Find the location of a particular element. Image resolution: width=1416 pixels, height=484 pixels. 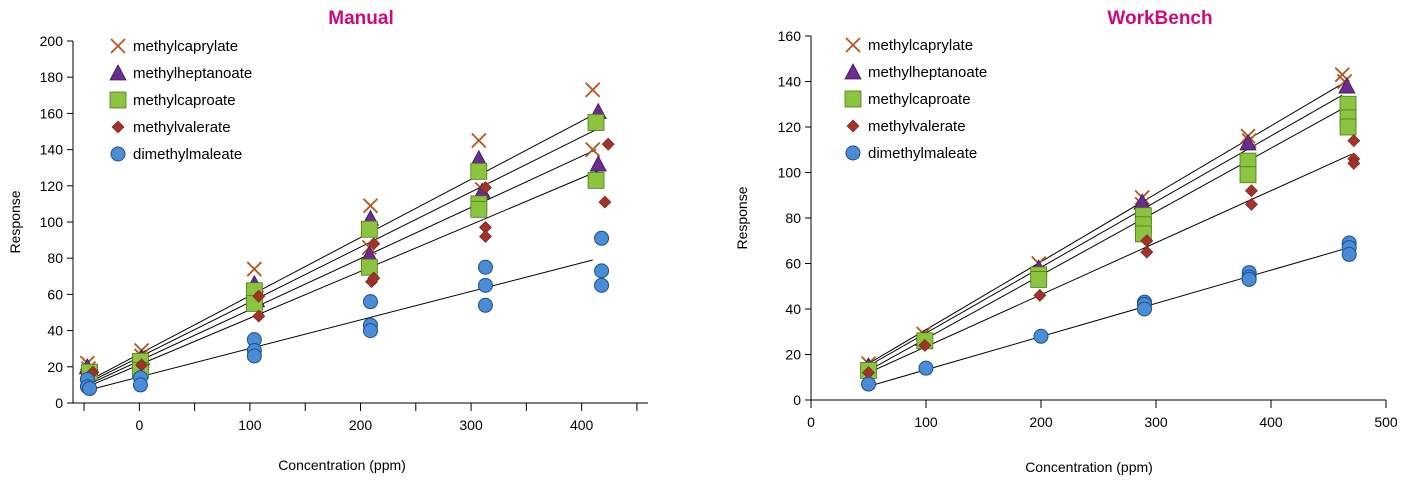

workbench-legend-label: methylcaproate is located at coordinates (919, 99).